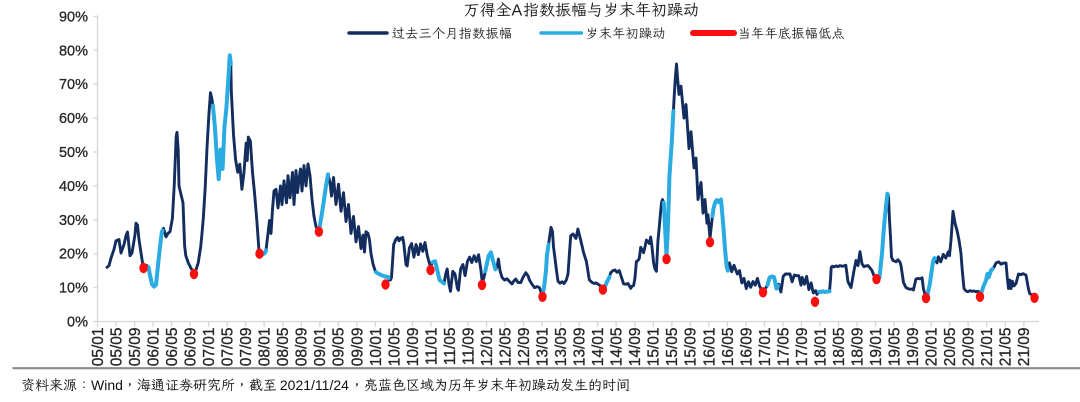 Image resolution: width=1080 pixels, height=402 pixels. Describe the element at coordinates (987, 347) in the screenshot. I see `svg-text: 21/01` at that location.